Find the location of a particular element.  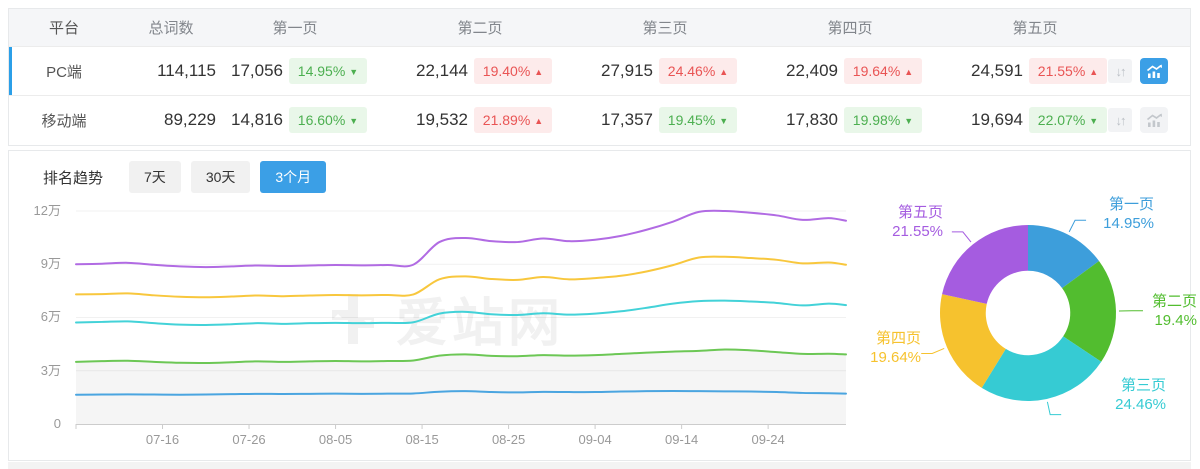

page2-cell: 19,532 21.89% ▲ is located at coordinates (500, 120).